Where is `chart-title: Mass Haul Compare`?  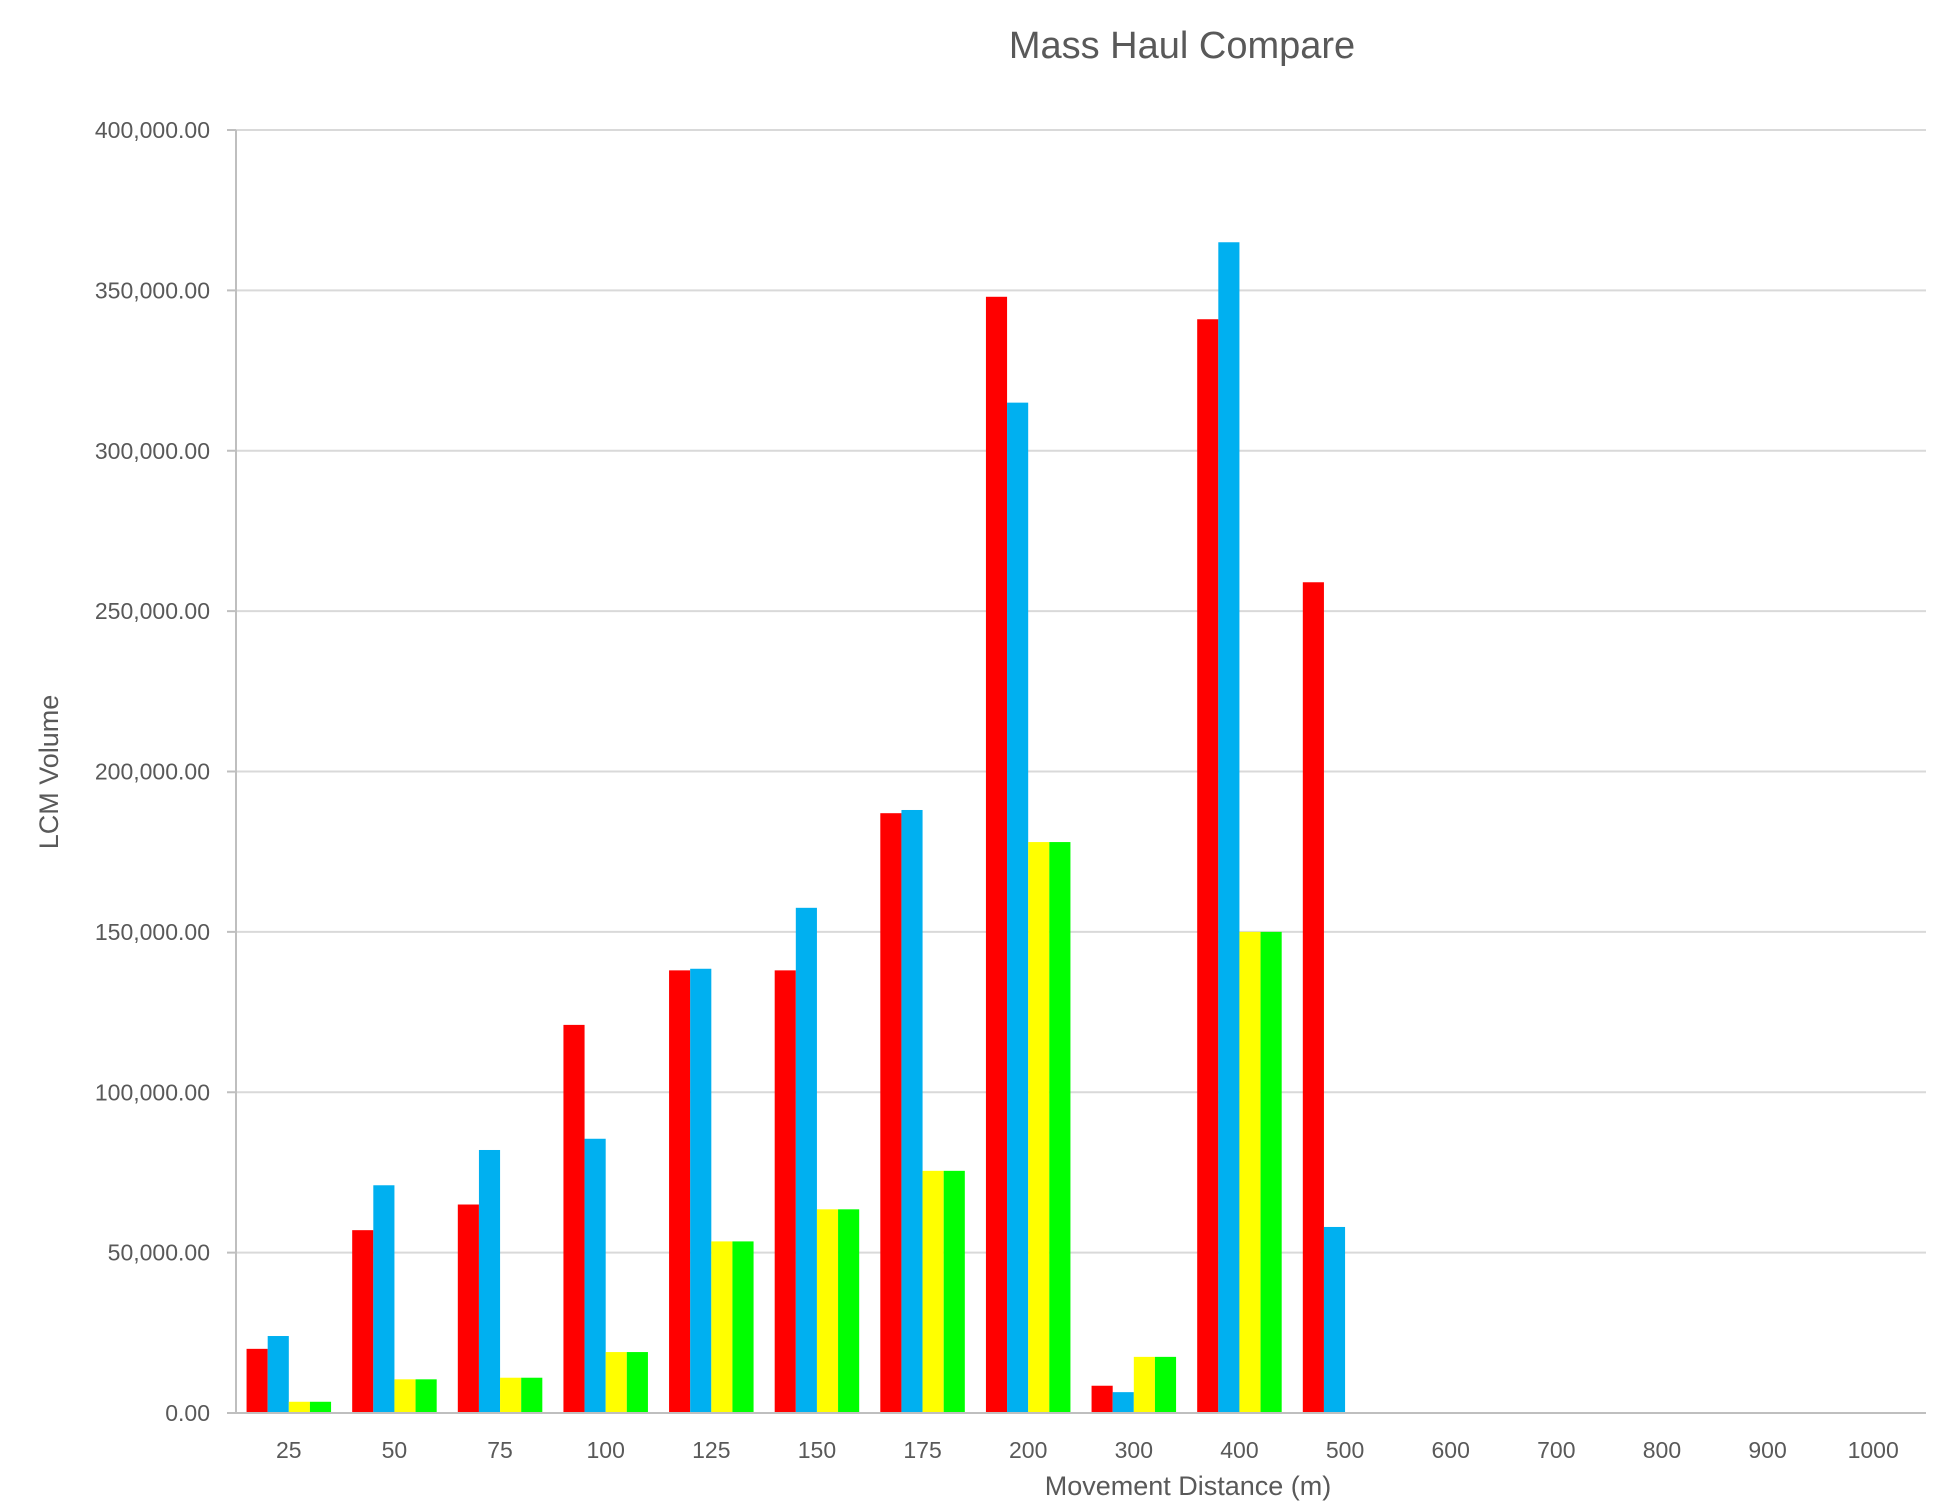 chart-title: Mass Haul Compare is located at coordinates (1182, 46).